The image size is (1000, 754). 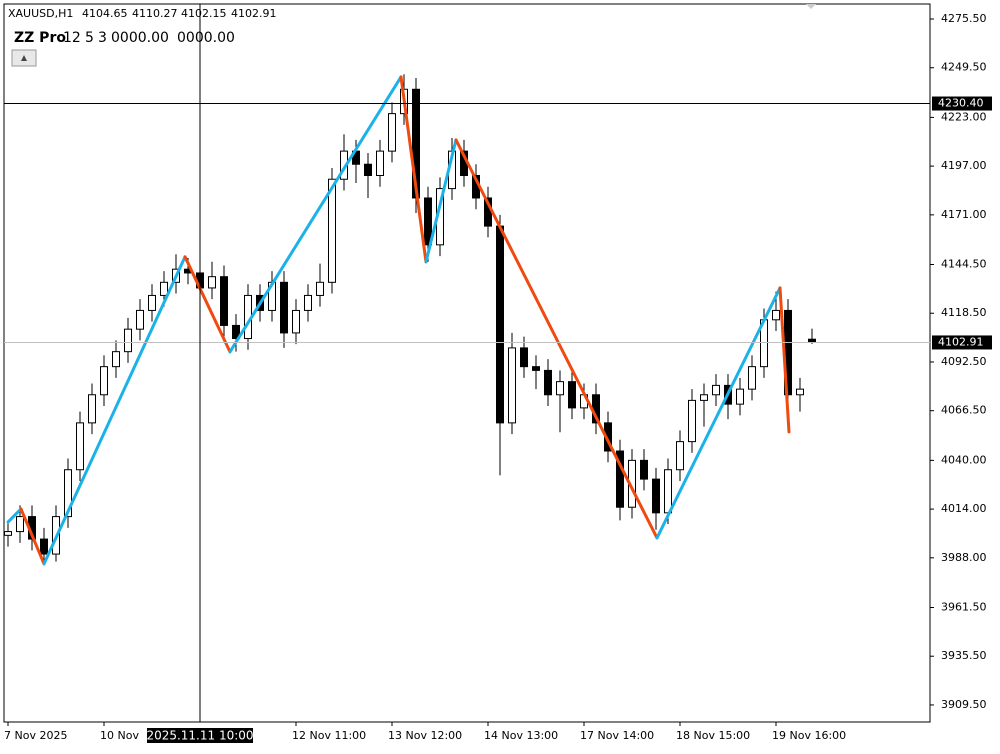 I want to click on y-tick-label: 3988.00, so click(x=964, y=557).